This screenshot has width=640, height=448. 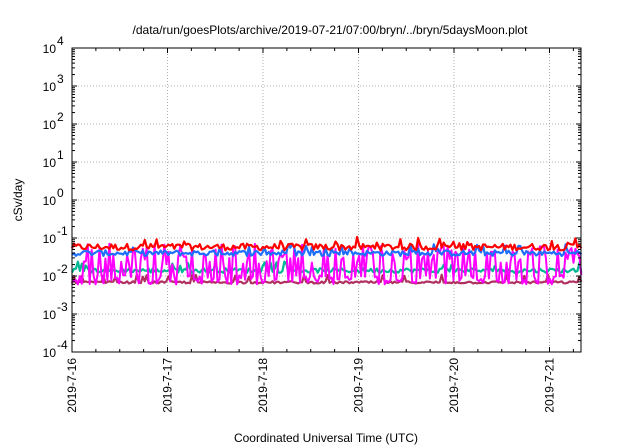 What do you see at coordinates (62, 345) in the screenshot?
I see `y-tick-exponent: -4` at bounding box center [62, 345].